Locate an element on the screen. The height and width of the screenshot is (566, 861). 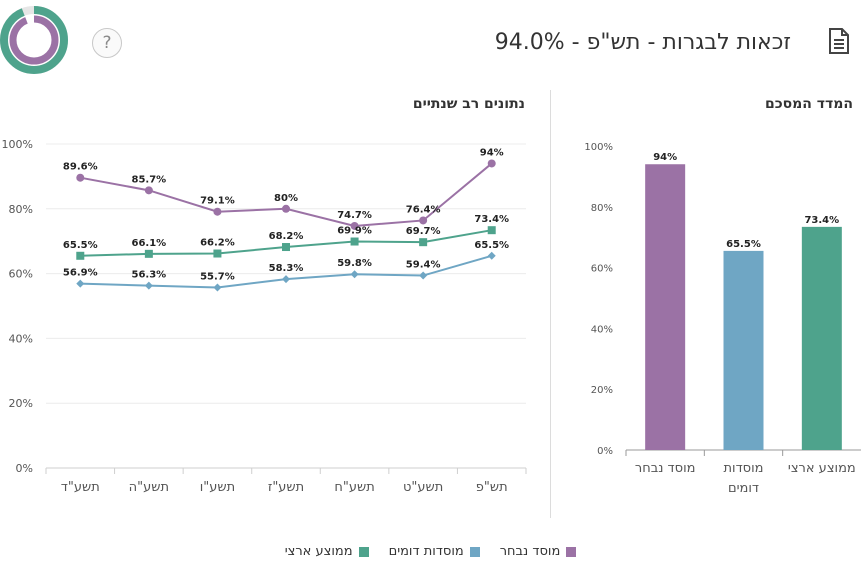
page-title: זכאות לבגרות - תש"פ - 94.0% is located at coordinates (642, 42).